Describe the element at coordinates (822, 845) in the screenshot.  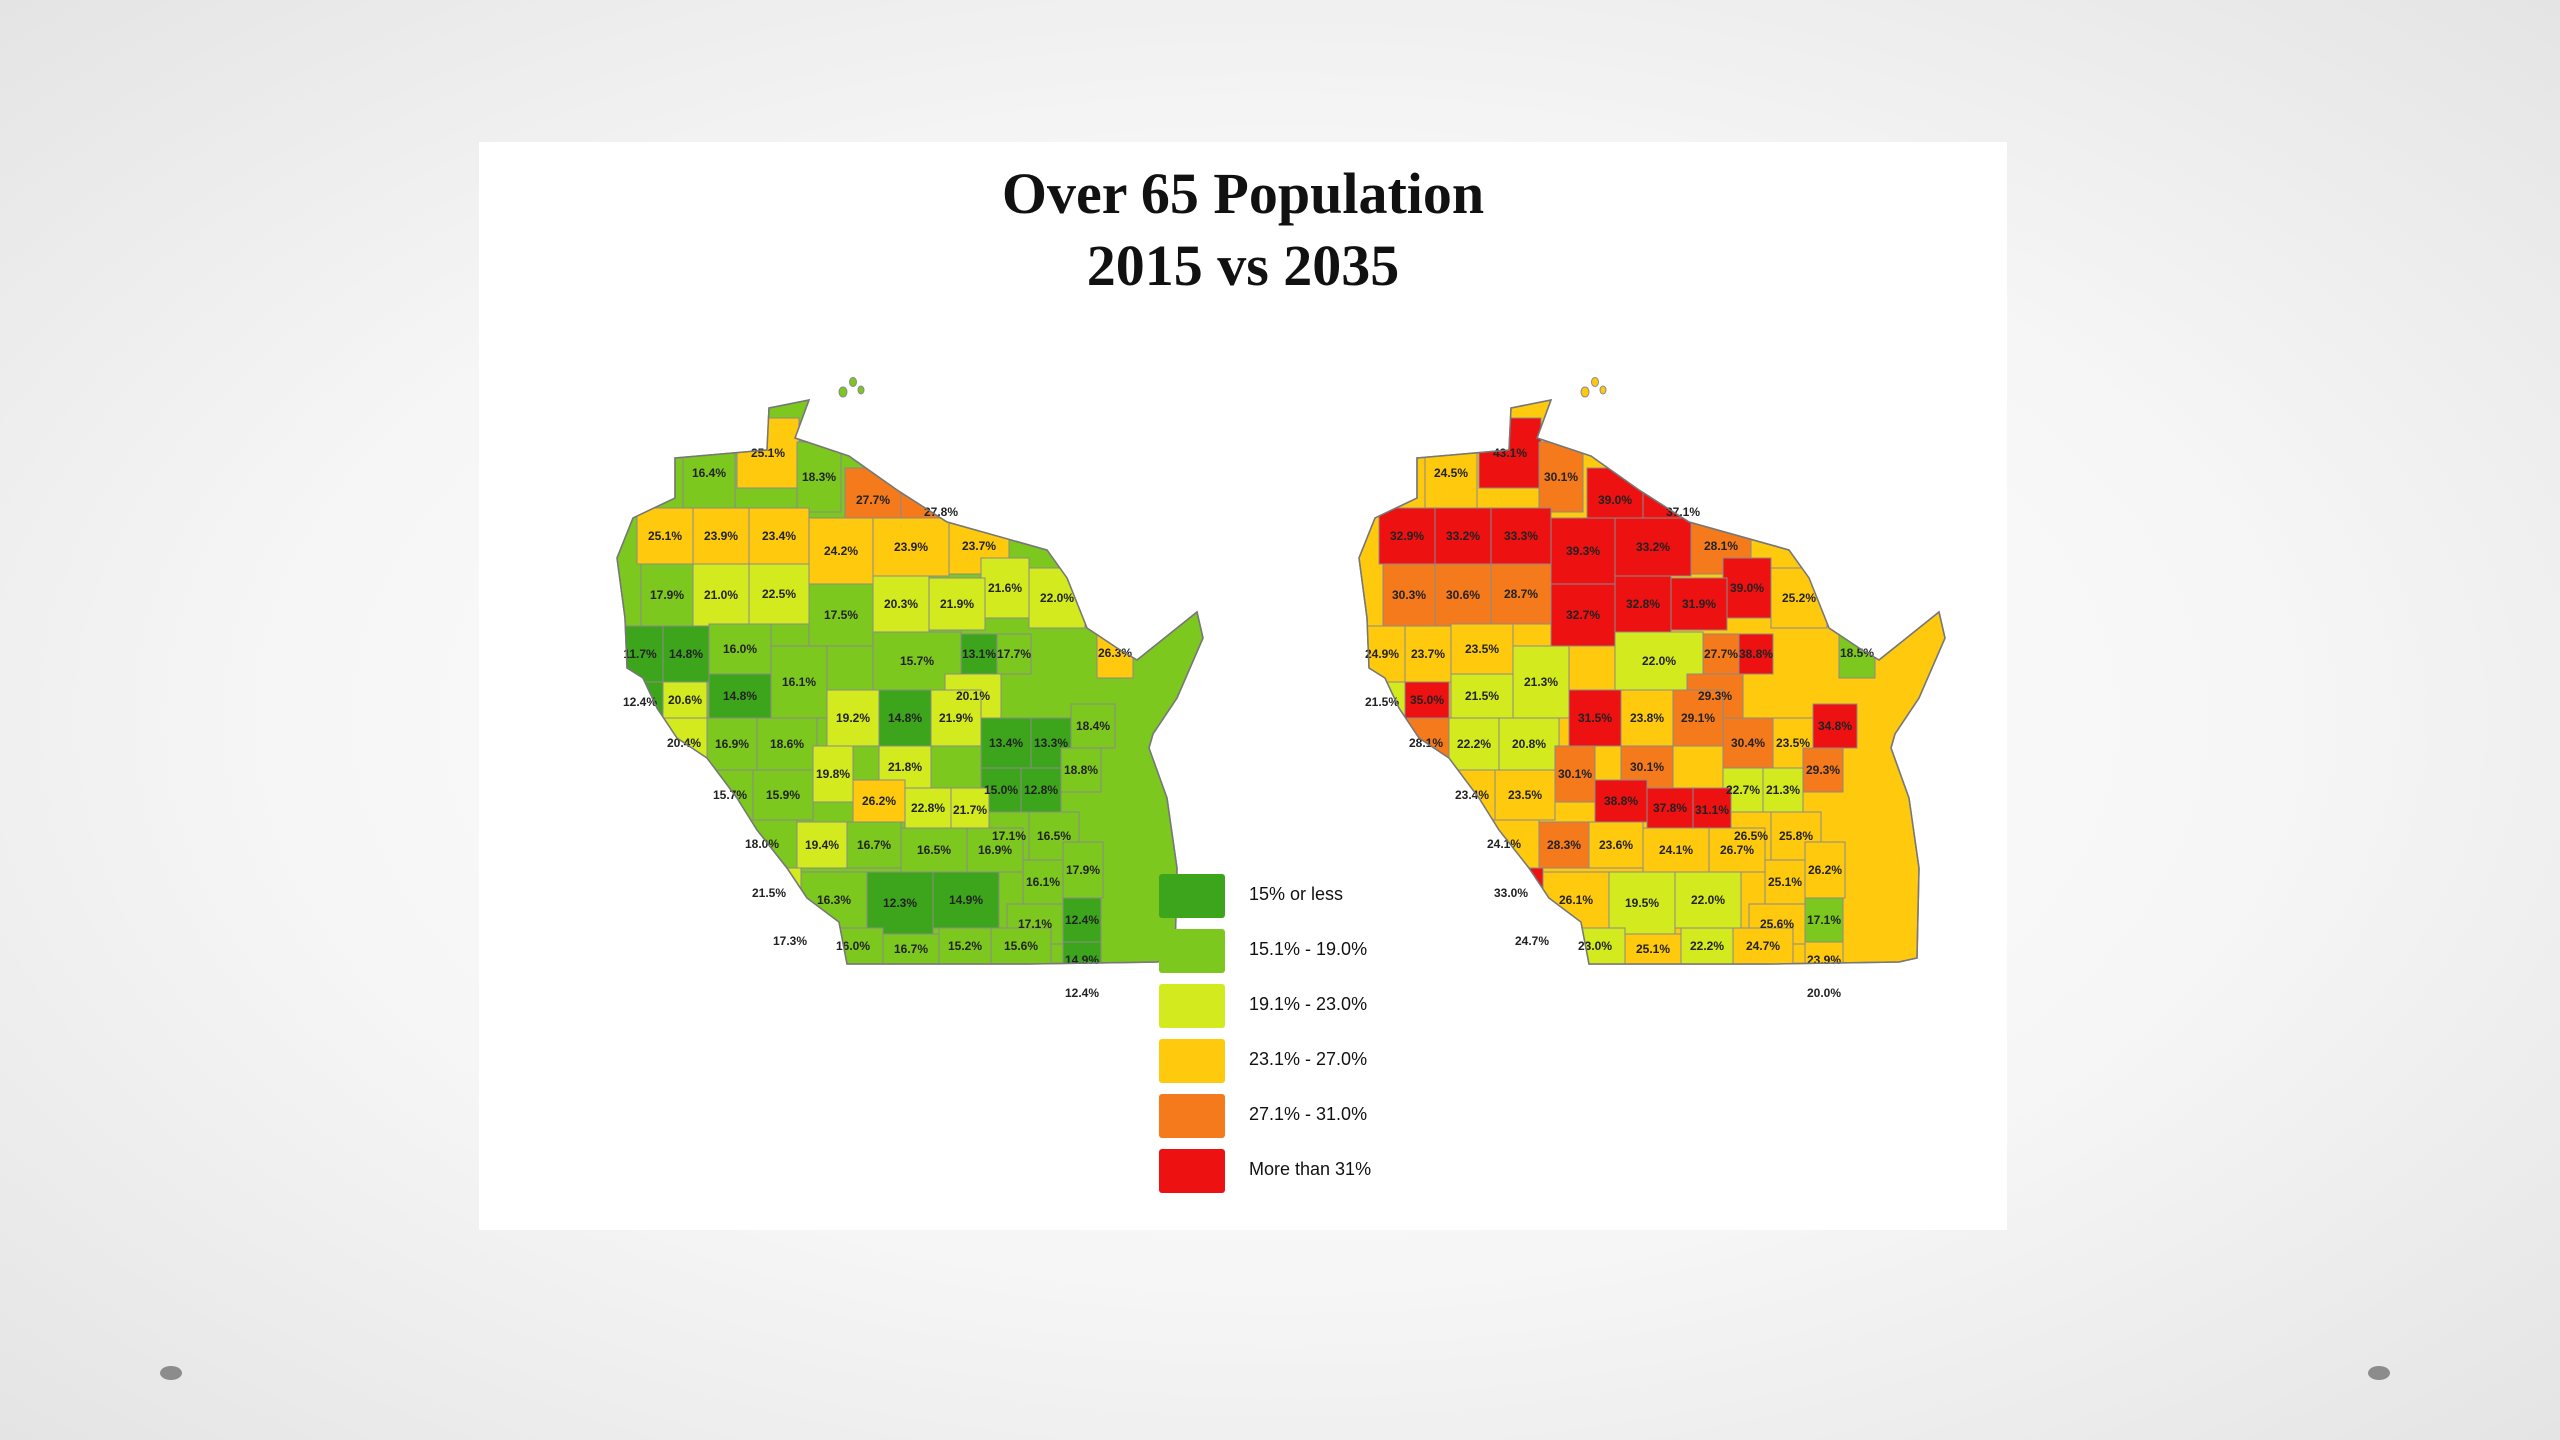
I see `county-value-label: 19.4%` at that location.